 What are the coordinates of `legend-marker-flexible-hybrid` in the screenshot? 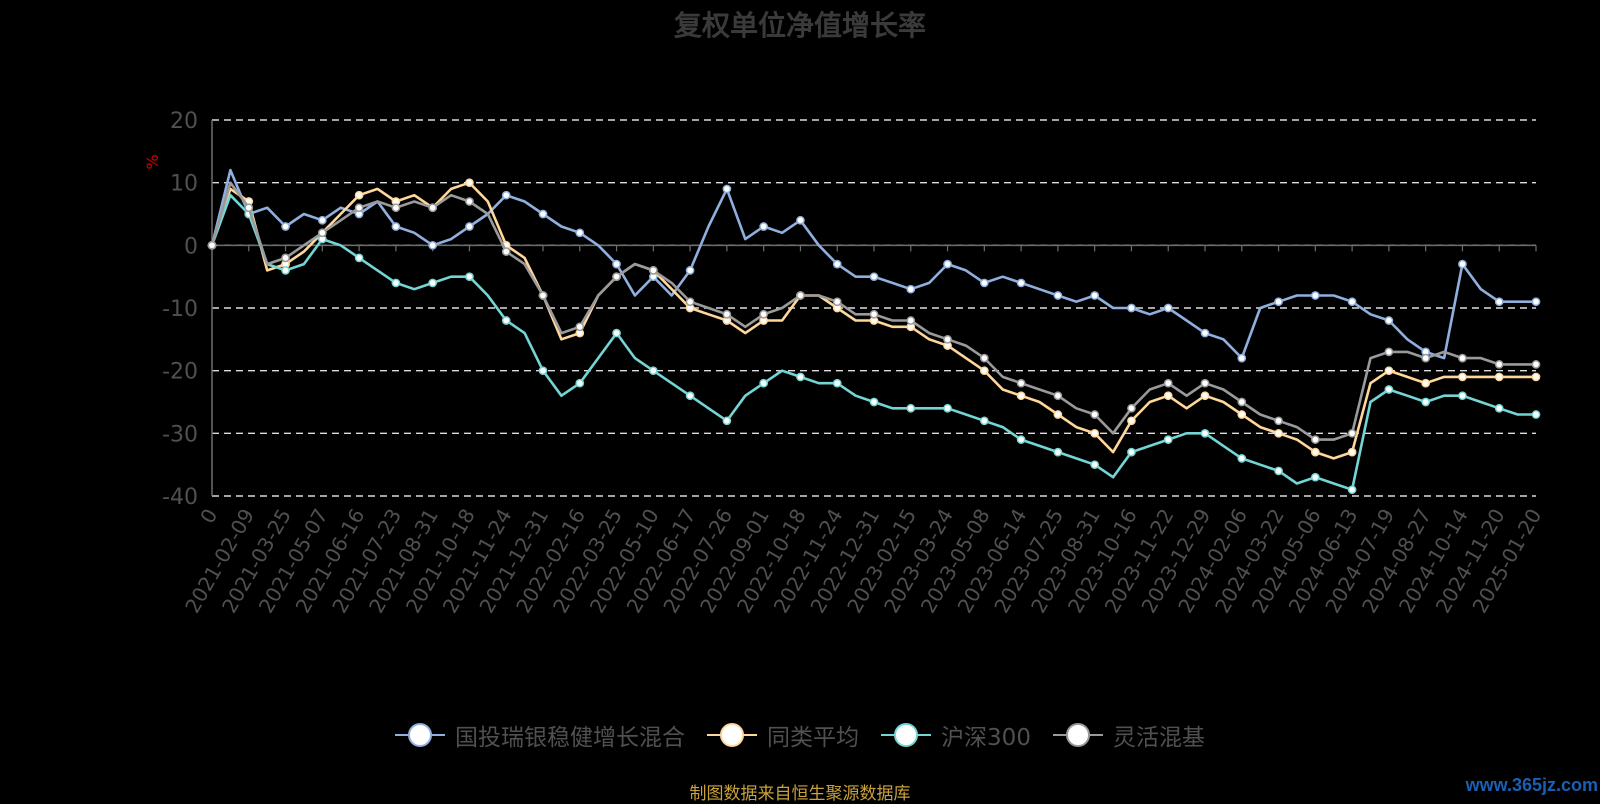 It's located at (1077, 735).